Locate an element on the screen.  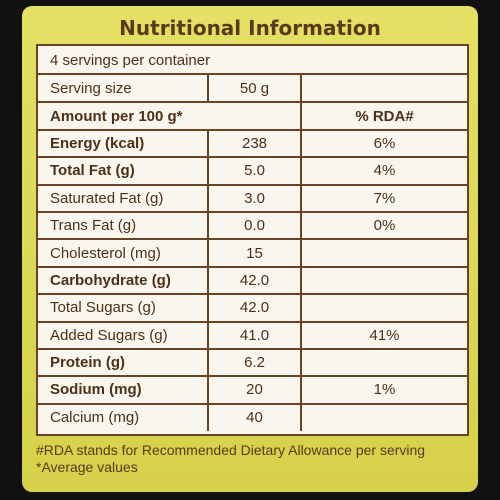
nutrient-row: Saturated Fat (g) 3.0 7% is located at coordinates (252, 198).